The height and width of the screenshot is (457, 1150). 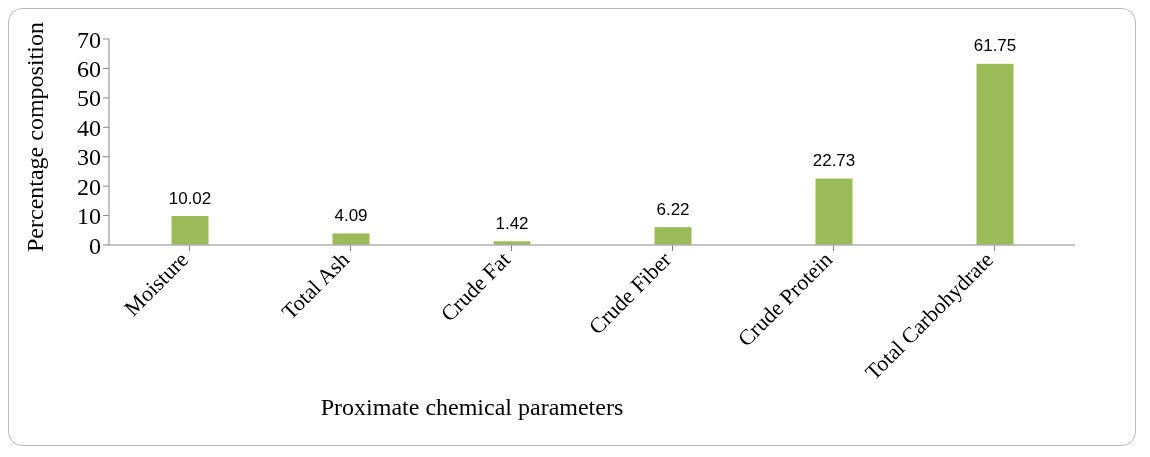 I want to click on data-label: 6.22, so click(x=673, y=209).